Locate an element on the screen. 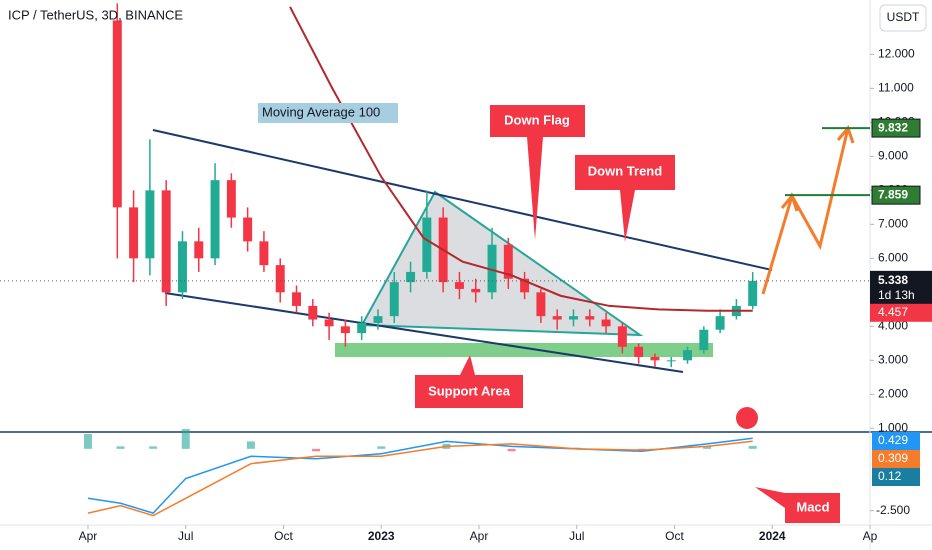 This screenshot has width=932, height=550. ma-label-box is located at coordinates (328, 113).